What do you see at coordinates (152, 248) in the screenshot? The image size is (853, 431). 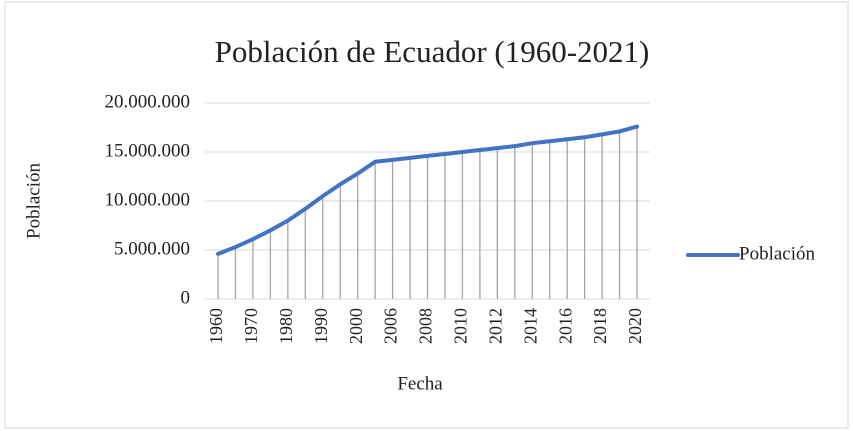 I see `y-tick-label: 5.000.000` at bounding box center [152, 248].